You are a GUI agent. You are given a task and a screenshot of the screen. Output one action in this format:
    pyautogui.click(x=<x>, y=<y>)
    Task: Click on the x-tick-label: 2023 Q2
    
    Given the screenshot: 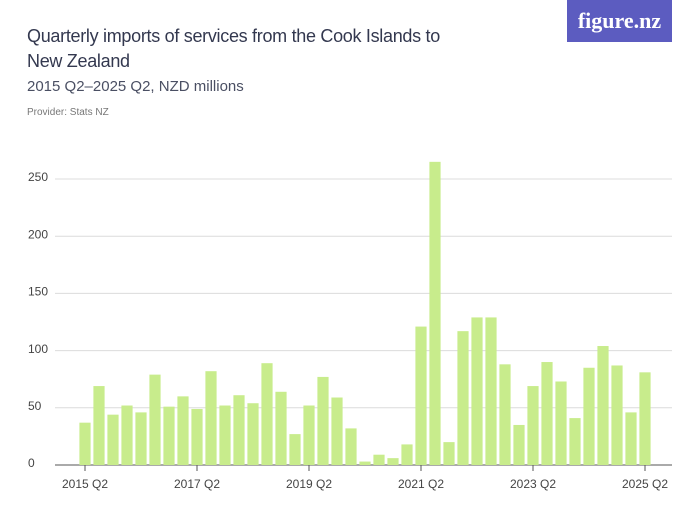 What is the action you would take?
    pyautogui.click(x=533, y=484)
    